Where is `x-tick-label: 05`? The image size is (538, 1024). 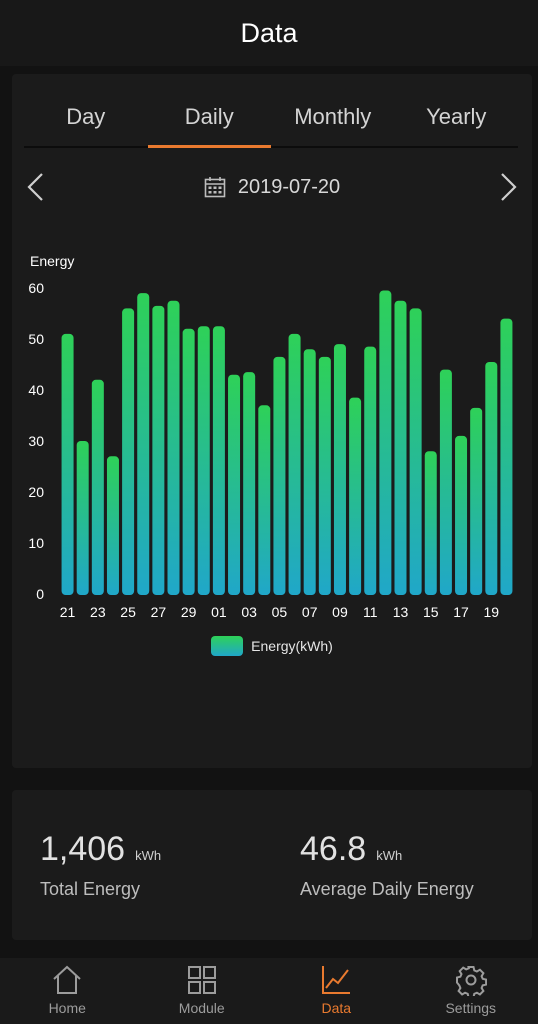 x-tick-label: 05 is located at coordinates (280, 612).